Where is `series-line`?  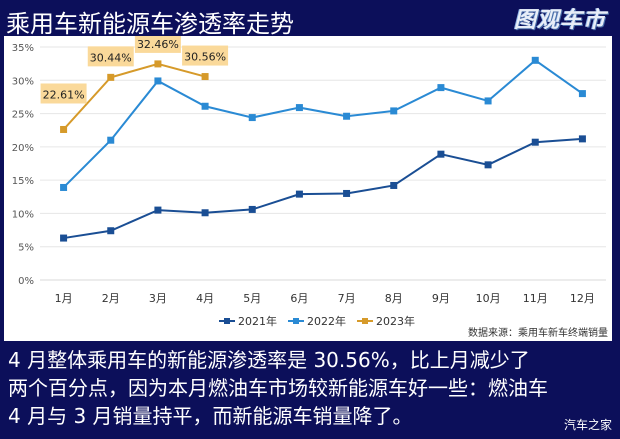 series-line is located at coordinates (134, 96).